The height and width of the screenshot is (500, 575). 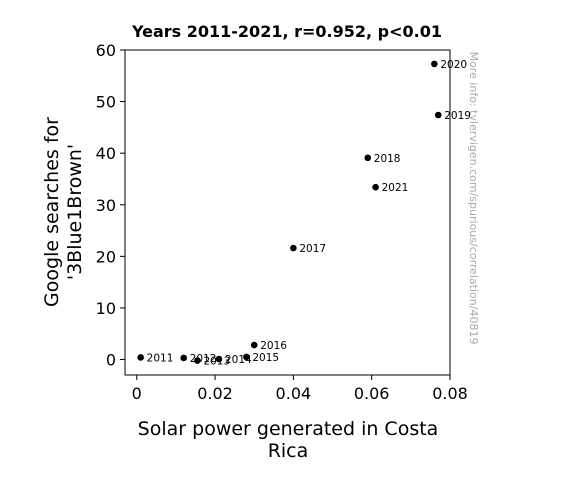 What do you see at coordinates (265, 358) in the screenshot?
I see `point-label-2015: 2015` at bounding box center [265, 358].